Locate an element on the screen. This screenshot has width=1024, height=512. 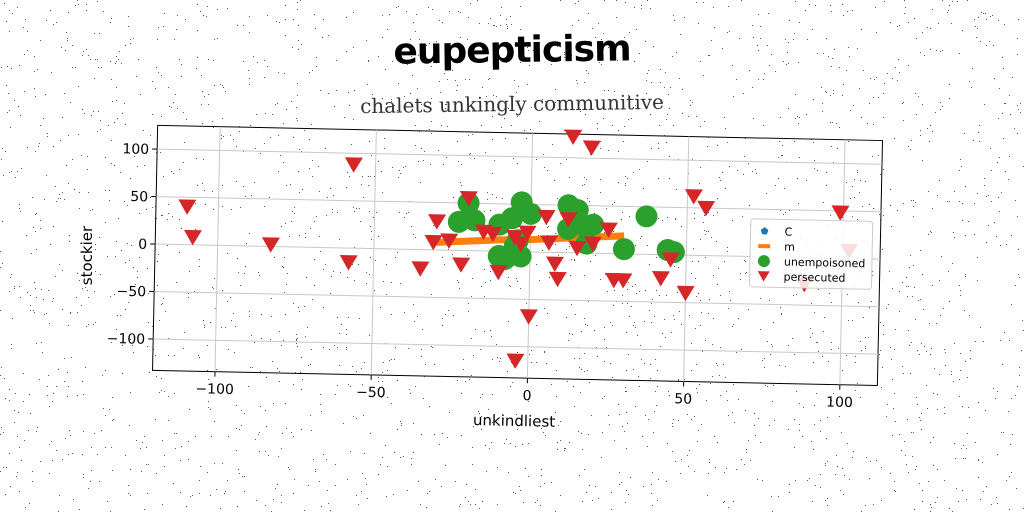
legend-marker-C is located at coordinates (764, 231).